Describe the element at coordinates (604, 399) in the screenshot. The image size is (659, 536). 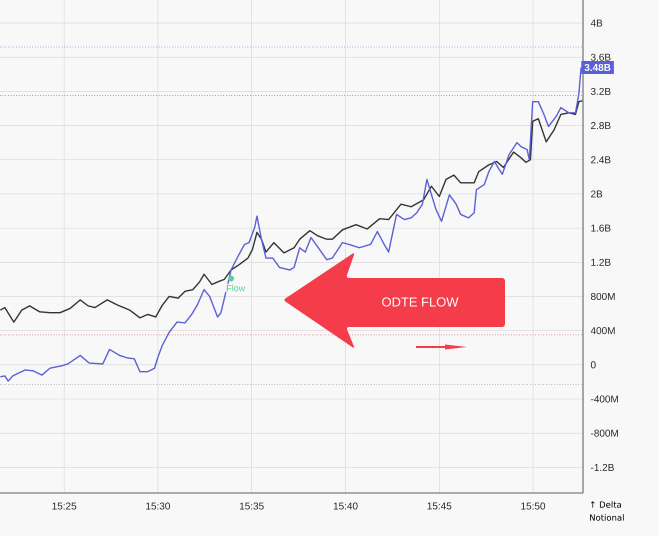
I see `y-tick-label: -400M` at that location.